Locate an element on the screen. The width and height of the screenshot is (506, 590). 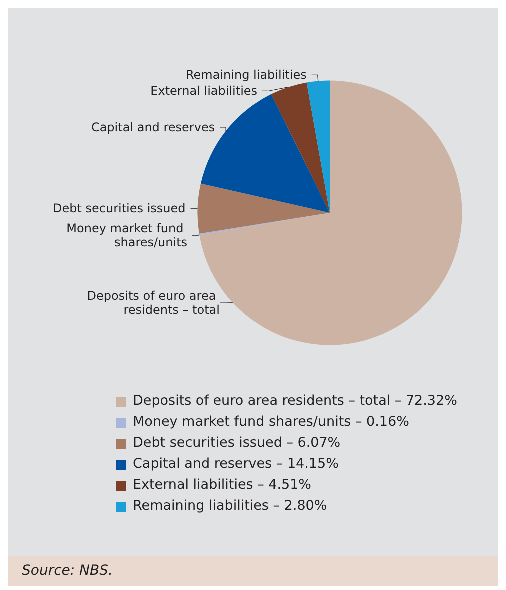
legend-label: Debt securities issued is located at coordinates (207, 443).